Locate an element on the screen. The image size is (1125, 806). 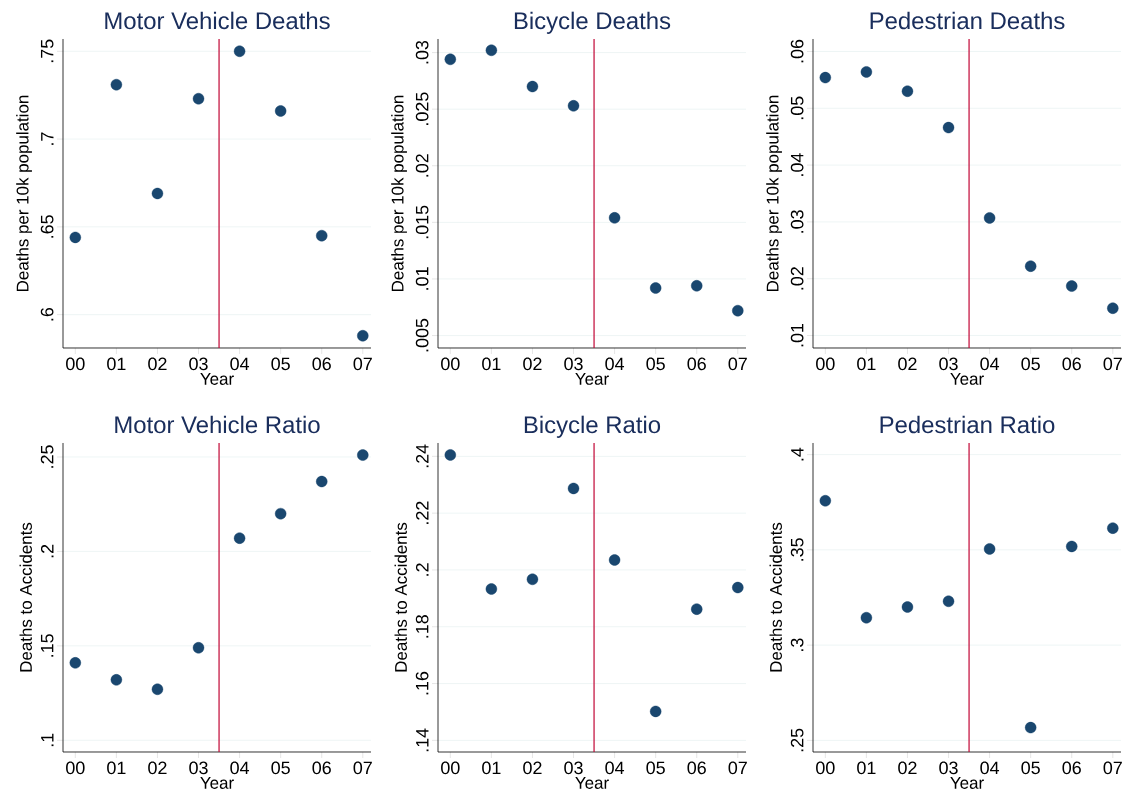
y-tick-label: .3 is located at coordinates (797, 644).